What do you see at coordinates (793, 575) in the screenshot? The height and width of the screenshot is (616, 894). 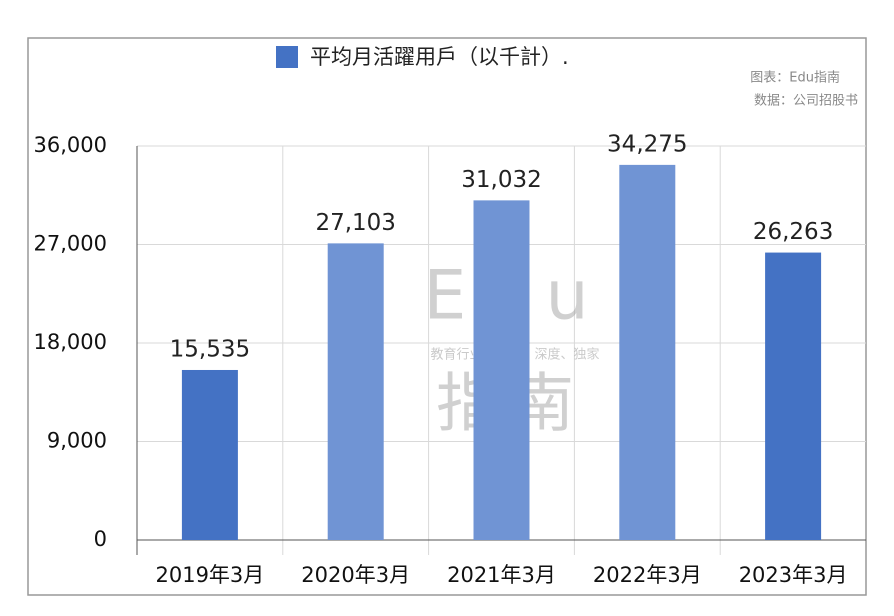 I see `x-tick-label: 2023年3月` at bounding box center [793, 575].